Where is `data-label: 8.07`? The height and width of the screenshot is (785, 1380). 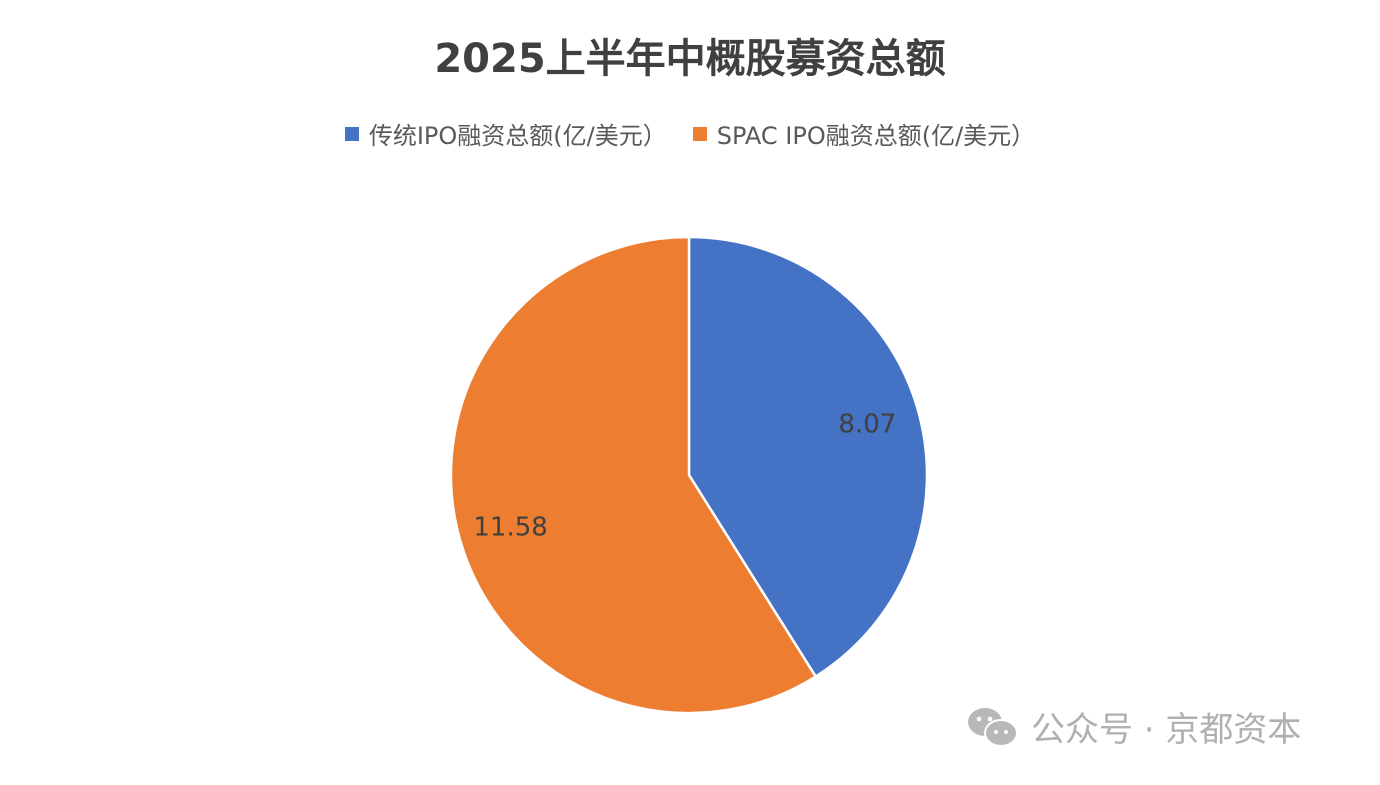
data-label: 8.07 is located at coordinates (867, 425).